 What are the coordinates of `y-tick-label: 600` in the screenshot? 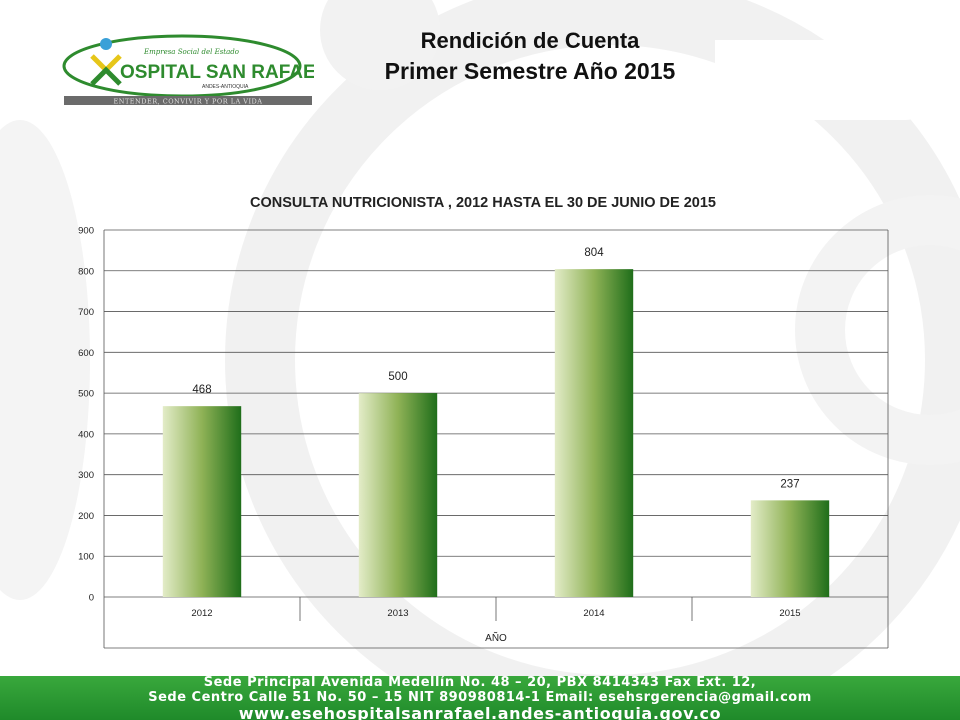 It's located at (86, 353).